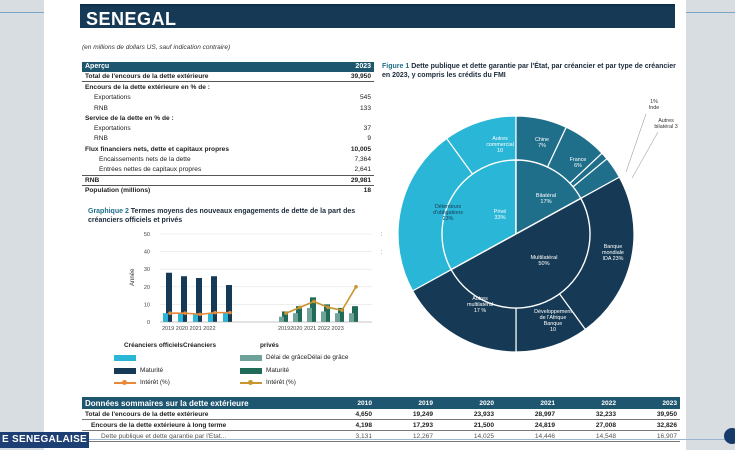 This screenshot has width=735, height=450. Describe the element at coordinates (321, 300) in the screenshot. I see `private-interest-line` at that location.